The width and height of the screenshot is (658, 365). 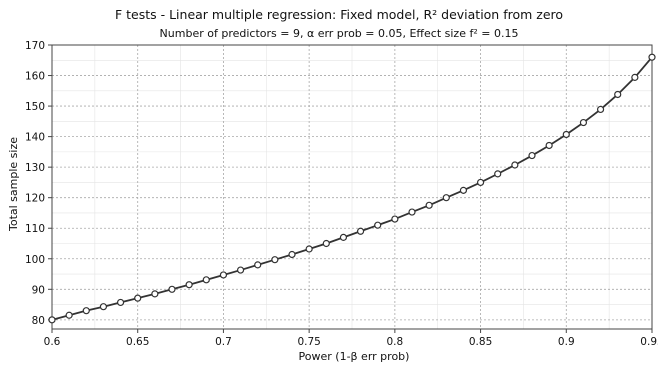 I want to click on x-tick-label: 0.6, so click(x=52, y=342).